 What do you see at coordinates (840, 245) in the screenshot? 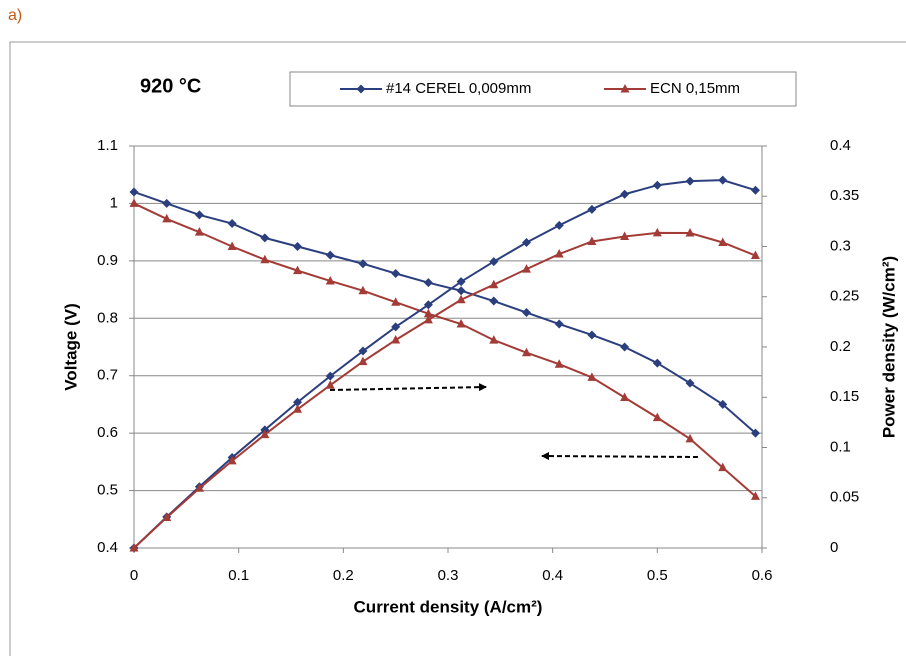
I see `y2-tick-label: 0.3` at bounding box center [840, 245].